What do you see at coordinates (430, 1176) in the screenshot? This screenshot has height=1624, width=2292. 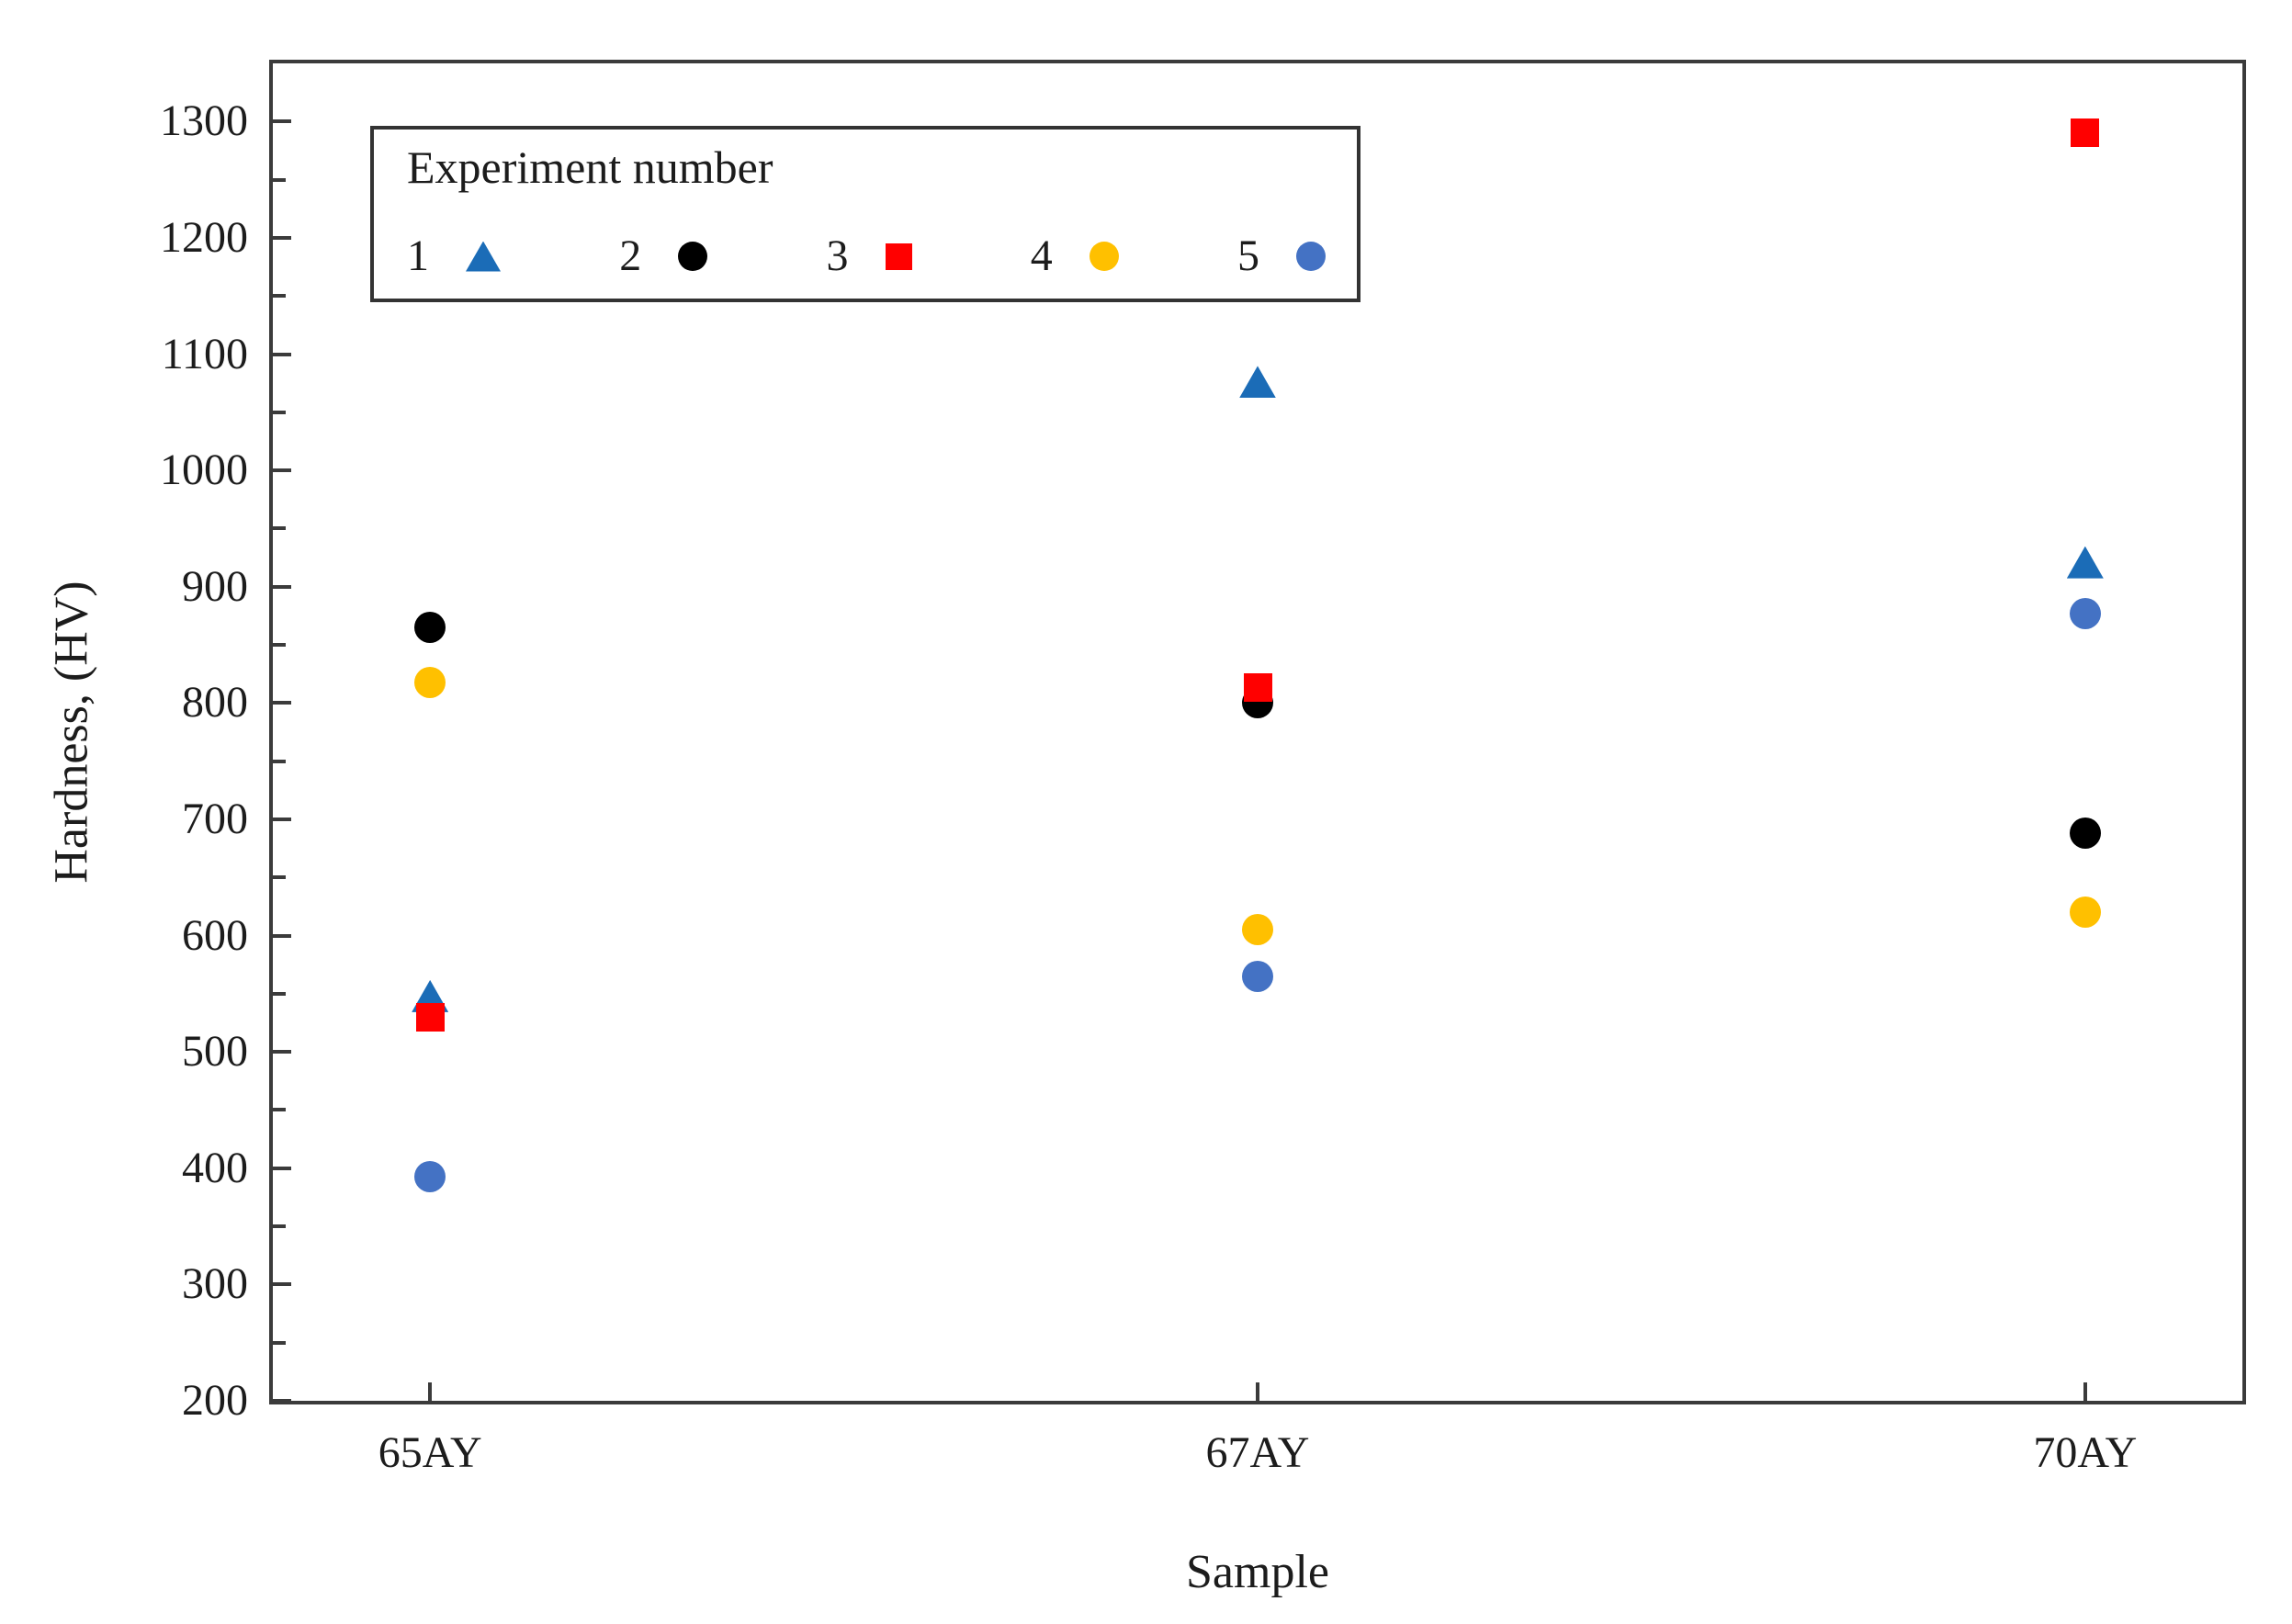 I see `data-point-exp5-65AY` at bounding box center [430, 1176].